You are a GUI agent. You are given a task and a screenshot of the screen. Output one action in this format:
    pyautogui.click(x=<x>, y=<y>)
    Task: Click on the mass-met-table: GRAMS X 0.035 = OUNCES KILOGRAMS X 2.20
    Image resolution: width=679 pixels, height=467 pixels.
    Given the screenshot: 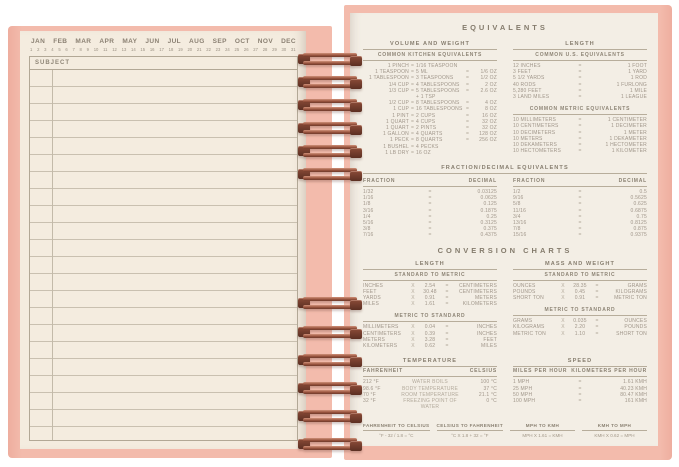 What is the action you would take?
    pyautogui.click(x=580, y=326)
    